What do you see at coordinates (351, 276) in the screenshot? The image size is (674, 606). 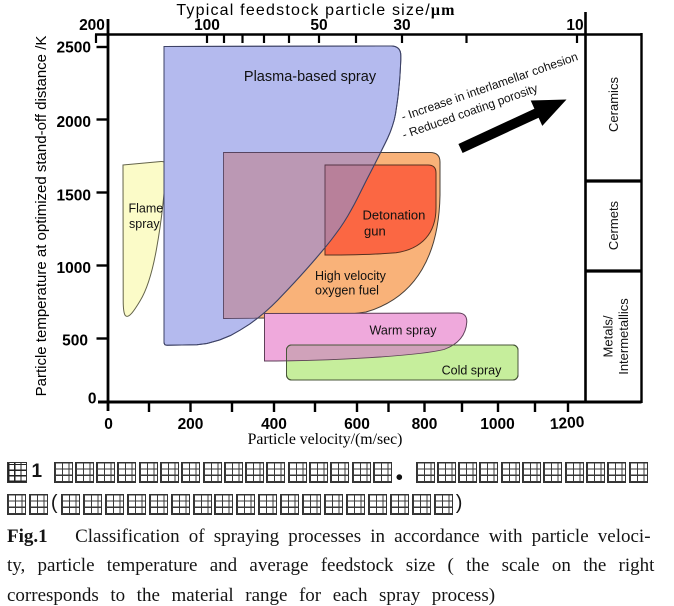 I see `svg-text: High velocity` at bounding box center [351, 276].